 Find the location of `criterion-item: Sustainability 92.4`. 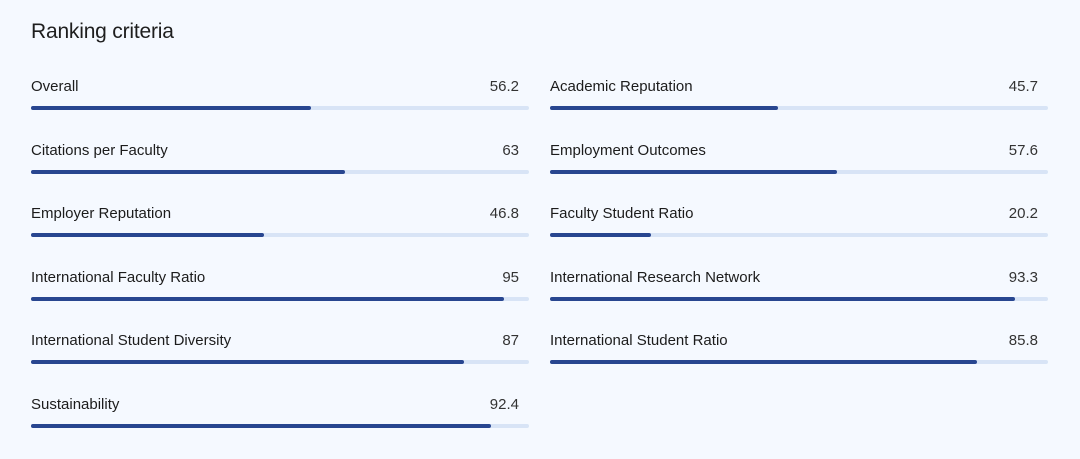

criterion-item: Sustainability 92.4 is located at coordinates (280, 427).